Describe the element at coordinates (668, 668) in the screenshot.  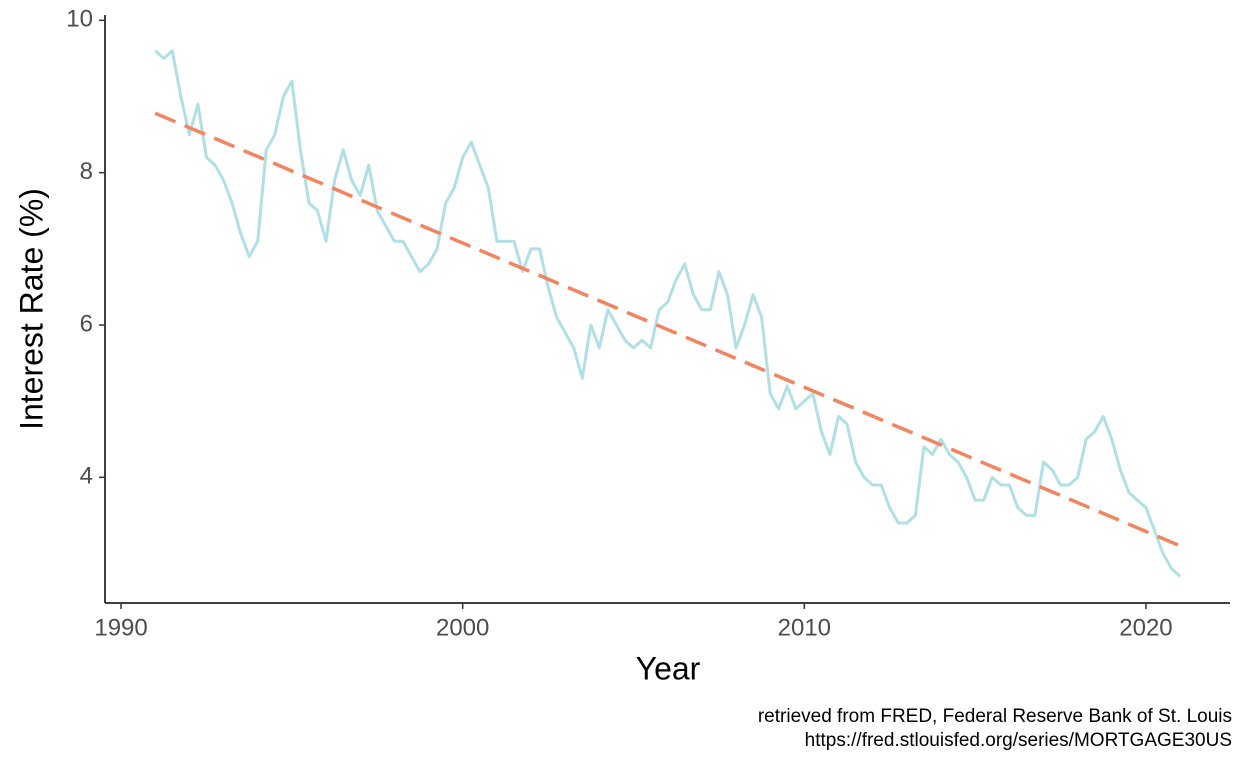
I see `x-axis-title: Year` at that location.